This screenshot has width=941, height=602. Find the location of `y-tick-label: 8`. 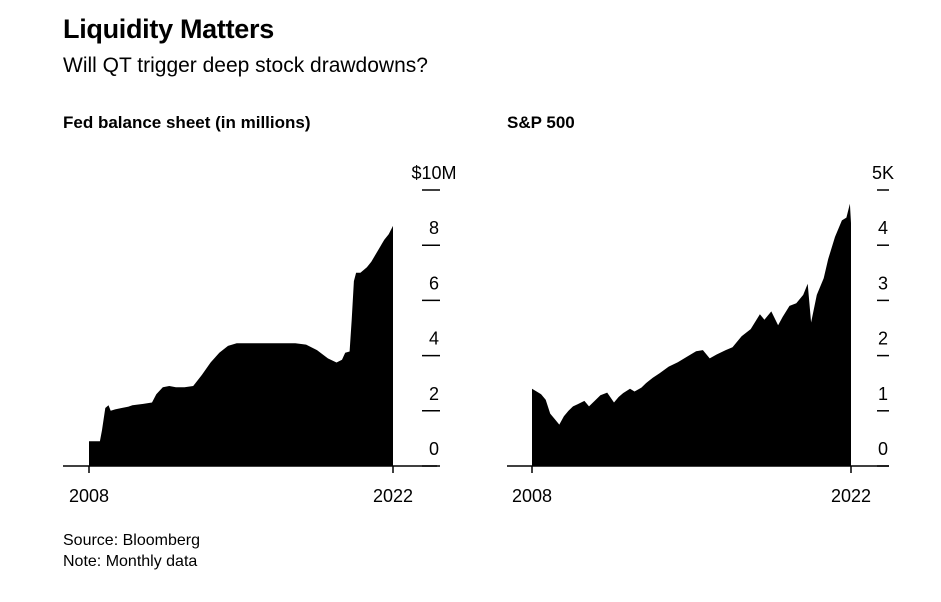

y-tick-label: 8 is located at coordinates (434, 228).